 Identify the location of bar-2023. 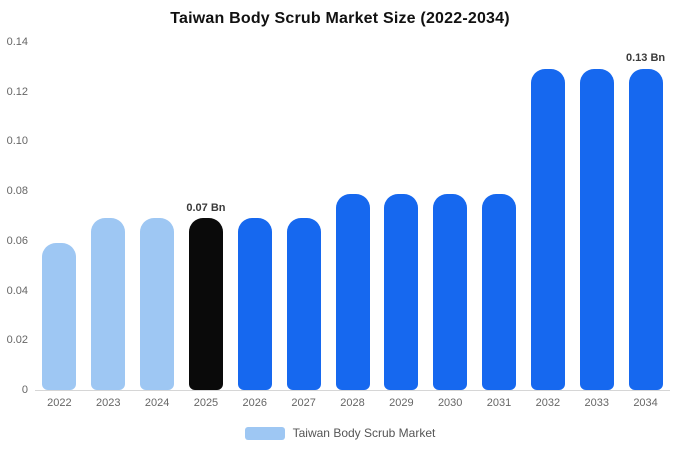
(108, 304).